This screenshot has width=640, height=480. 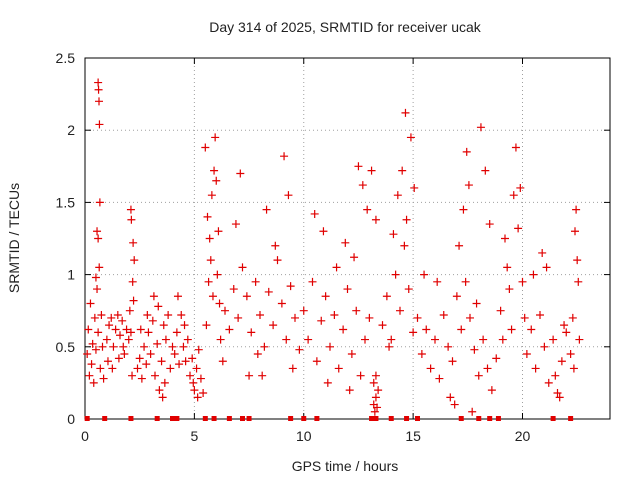 What do you see at coordinates (304, 436) in the screenshot?
I see `x-tick-label: 10` at bounding box center [304, 436].